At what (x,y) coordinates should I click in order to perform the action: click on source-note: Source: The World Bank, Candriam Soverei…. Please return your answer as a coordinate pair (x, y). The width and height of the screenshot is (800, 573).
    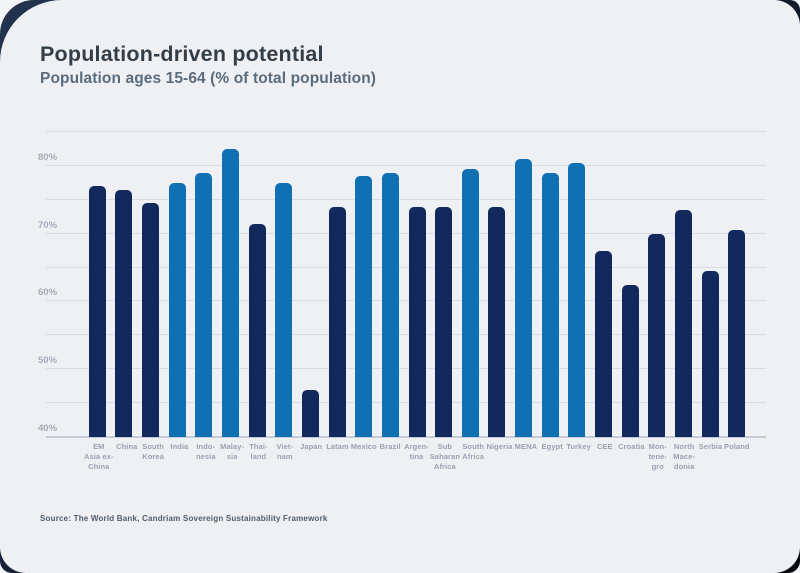
    Looking at the image, I should click on (184, 518).